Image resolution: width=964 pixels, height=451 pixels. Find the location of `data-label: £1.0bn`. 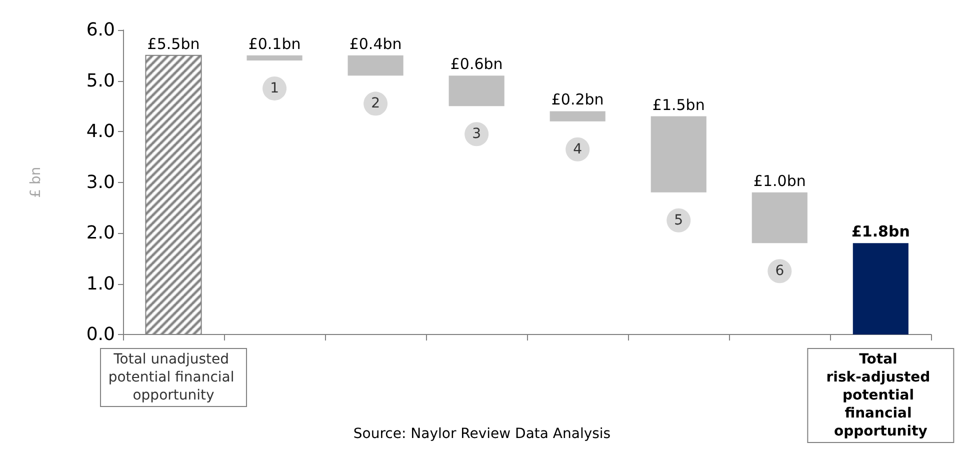

data-label: £1.0bn is located at coordinates (779, 181).